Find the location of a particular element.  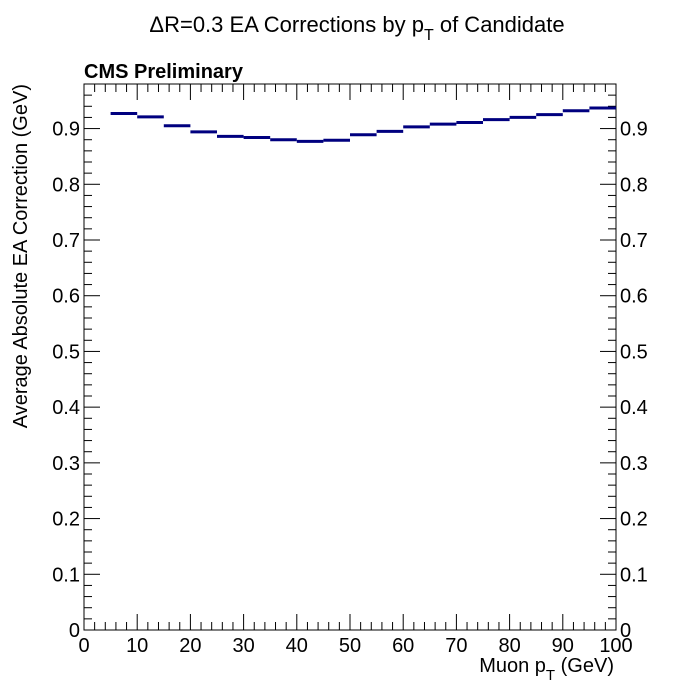

y-tick-label: 0.7 is located at coordinates (66, 241).